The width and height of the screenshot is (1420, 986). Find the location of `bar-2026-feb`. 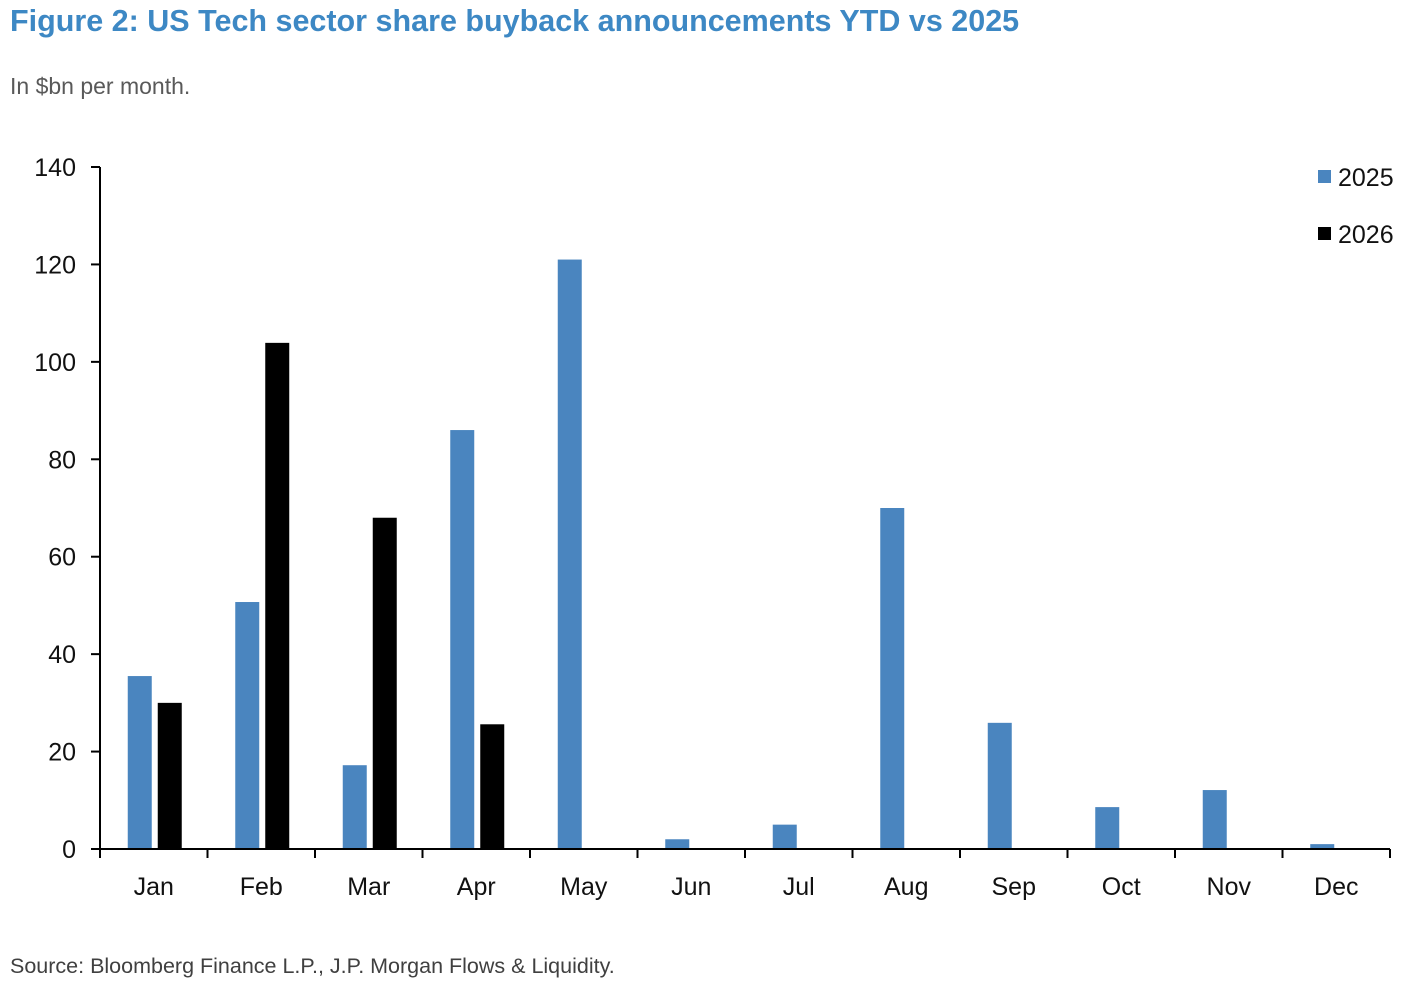

bar-2026-feb is located at coordinates (277, 595).